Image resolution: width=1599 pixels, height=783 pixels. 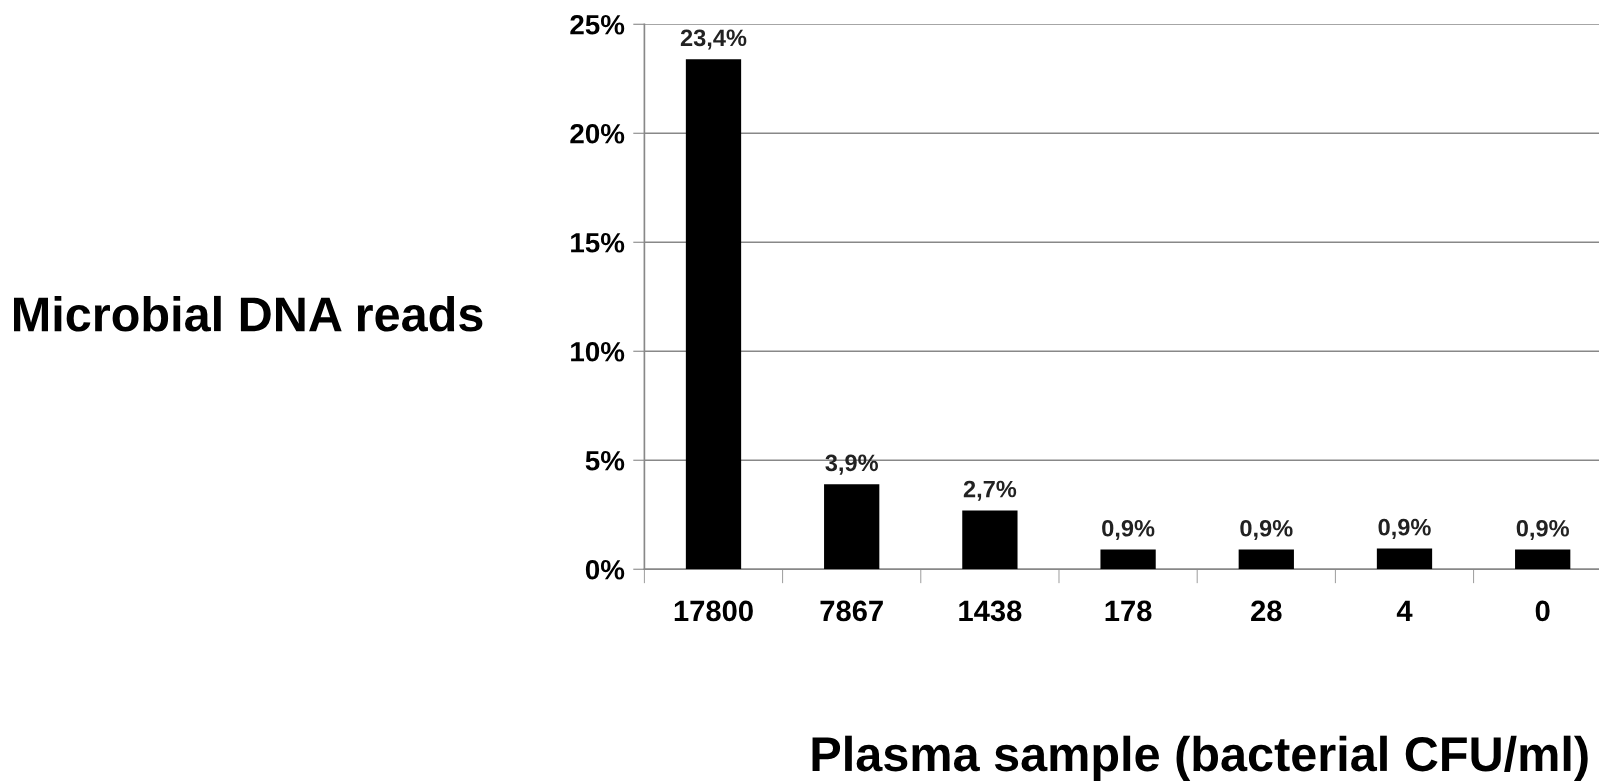 I want to click on data-label: 23,4%, so click(x=713, y=39).